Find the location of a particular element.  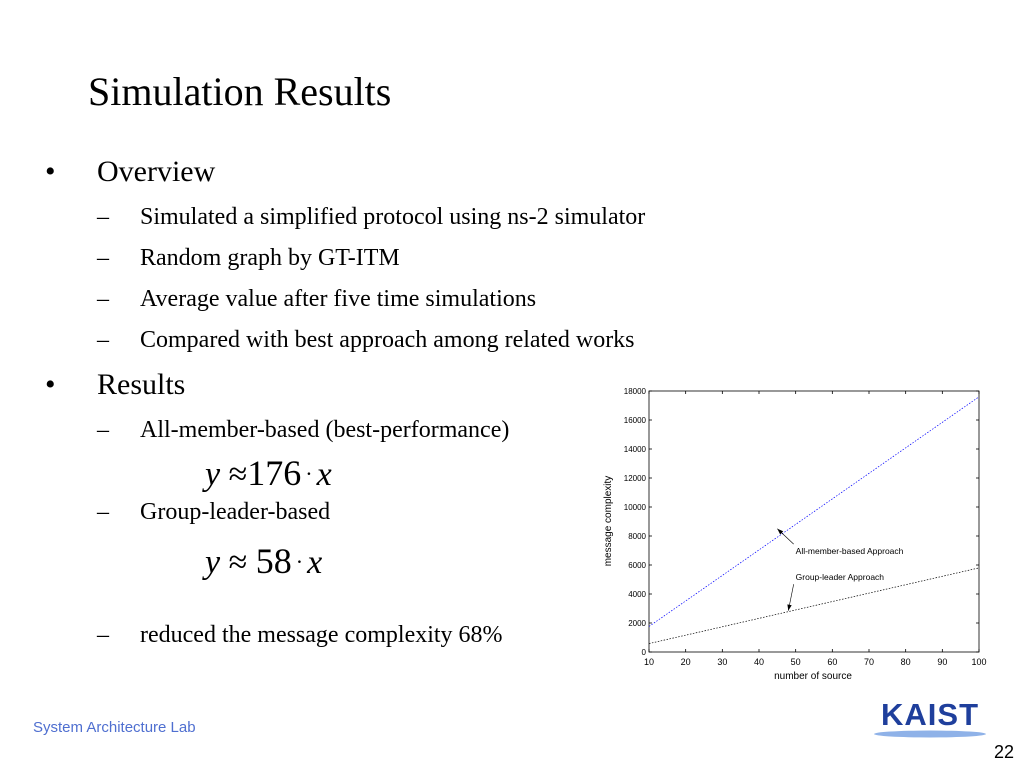

kaist-logo: KAIST is located at coordinates (930, 717).